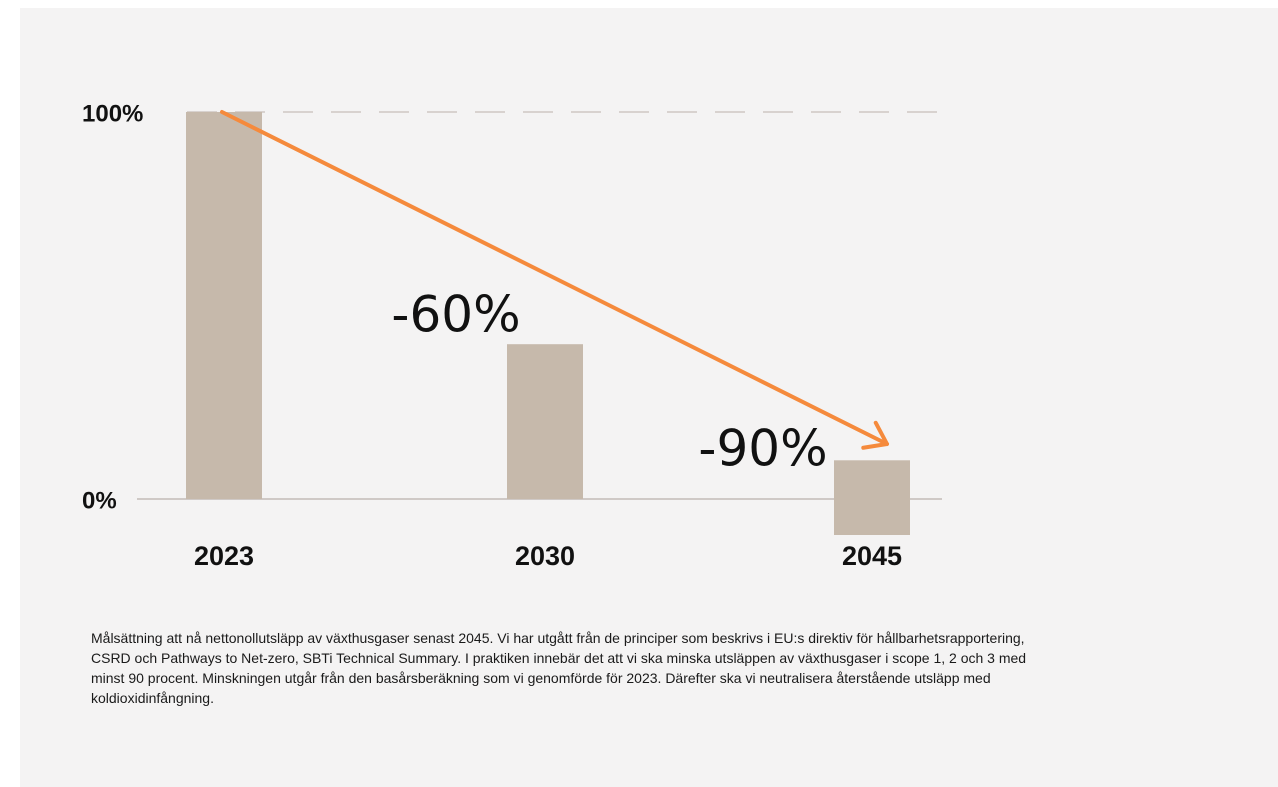  I want to click on bar-2023, so click(224, 305).